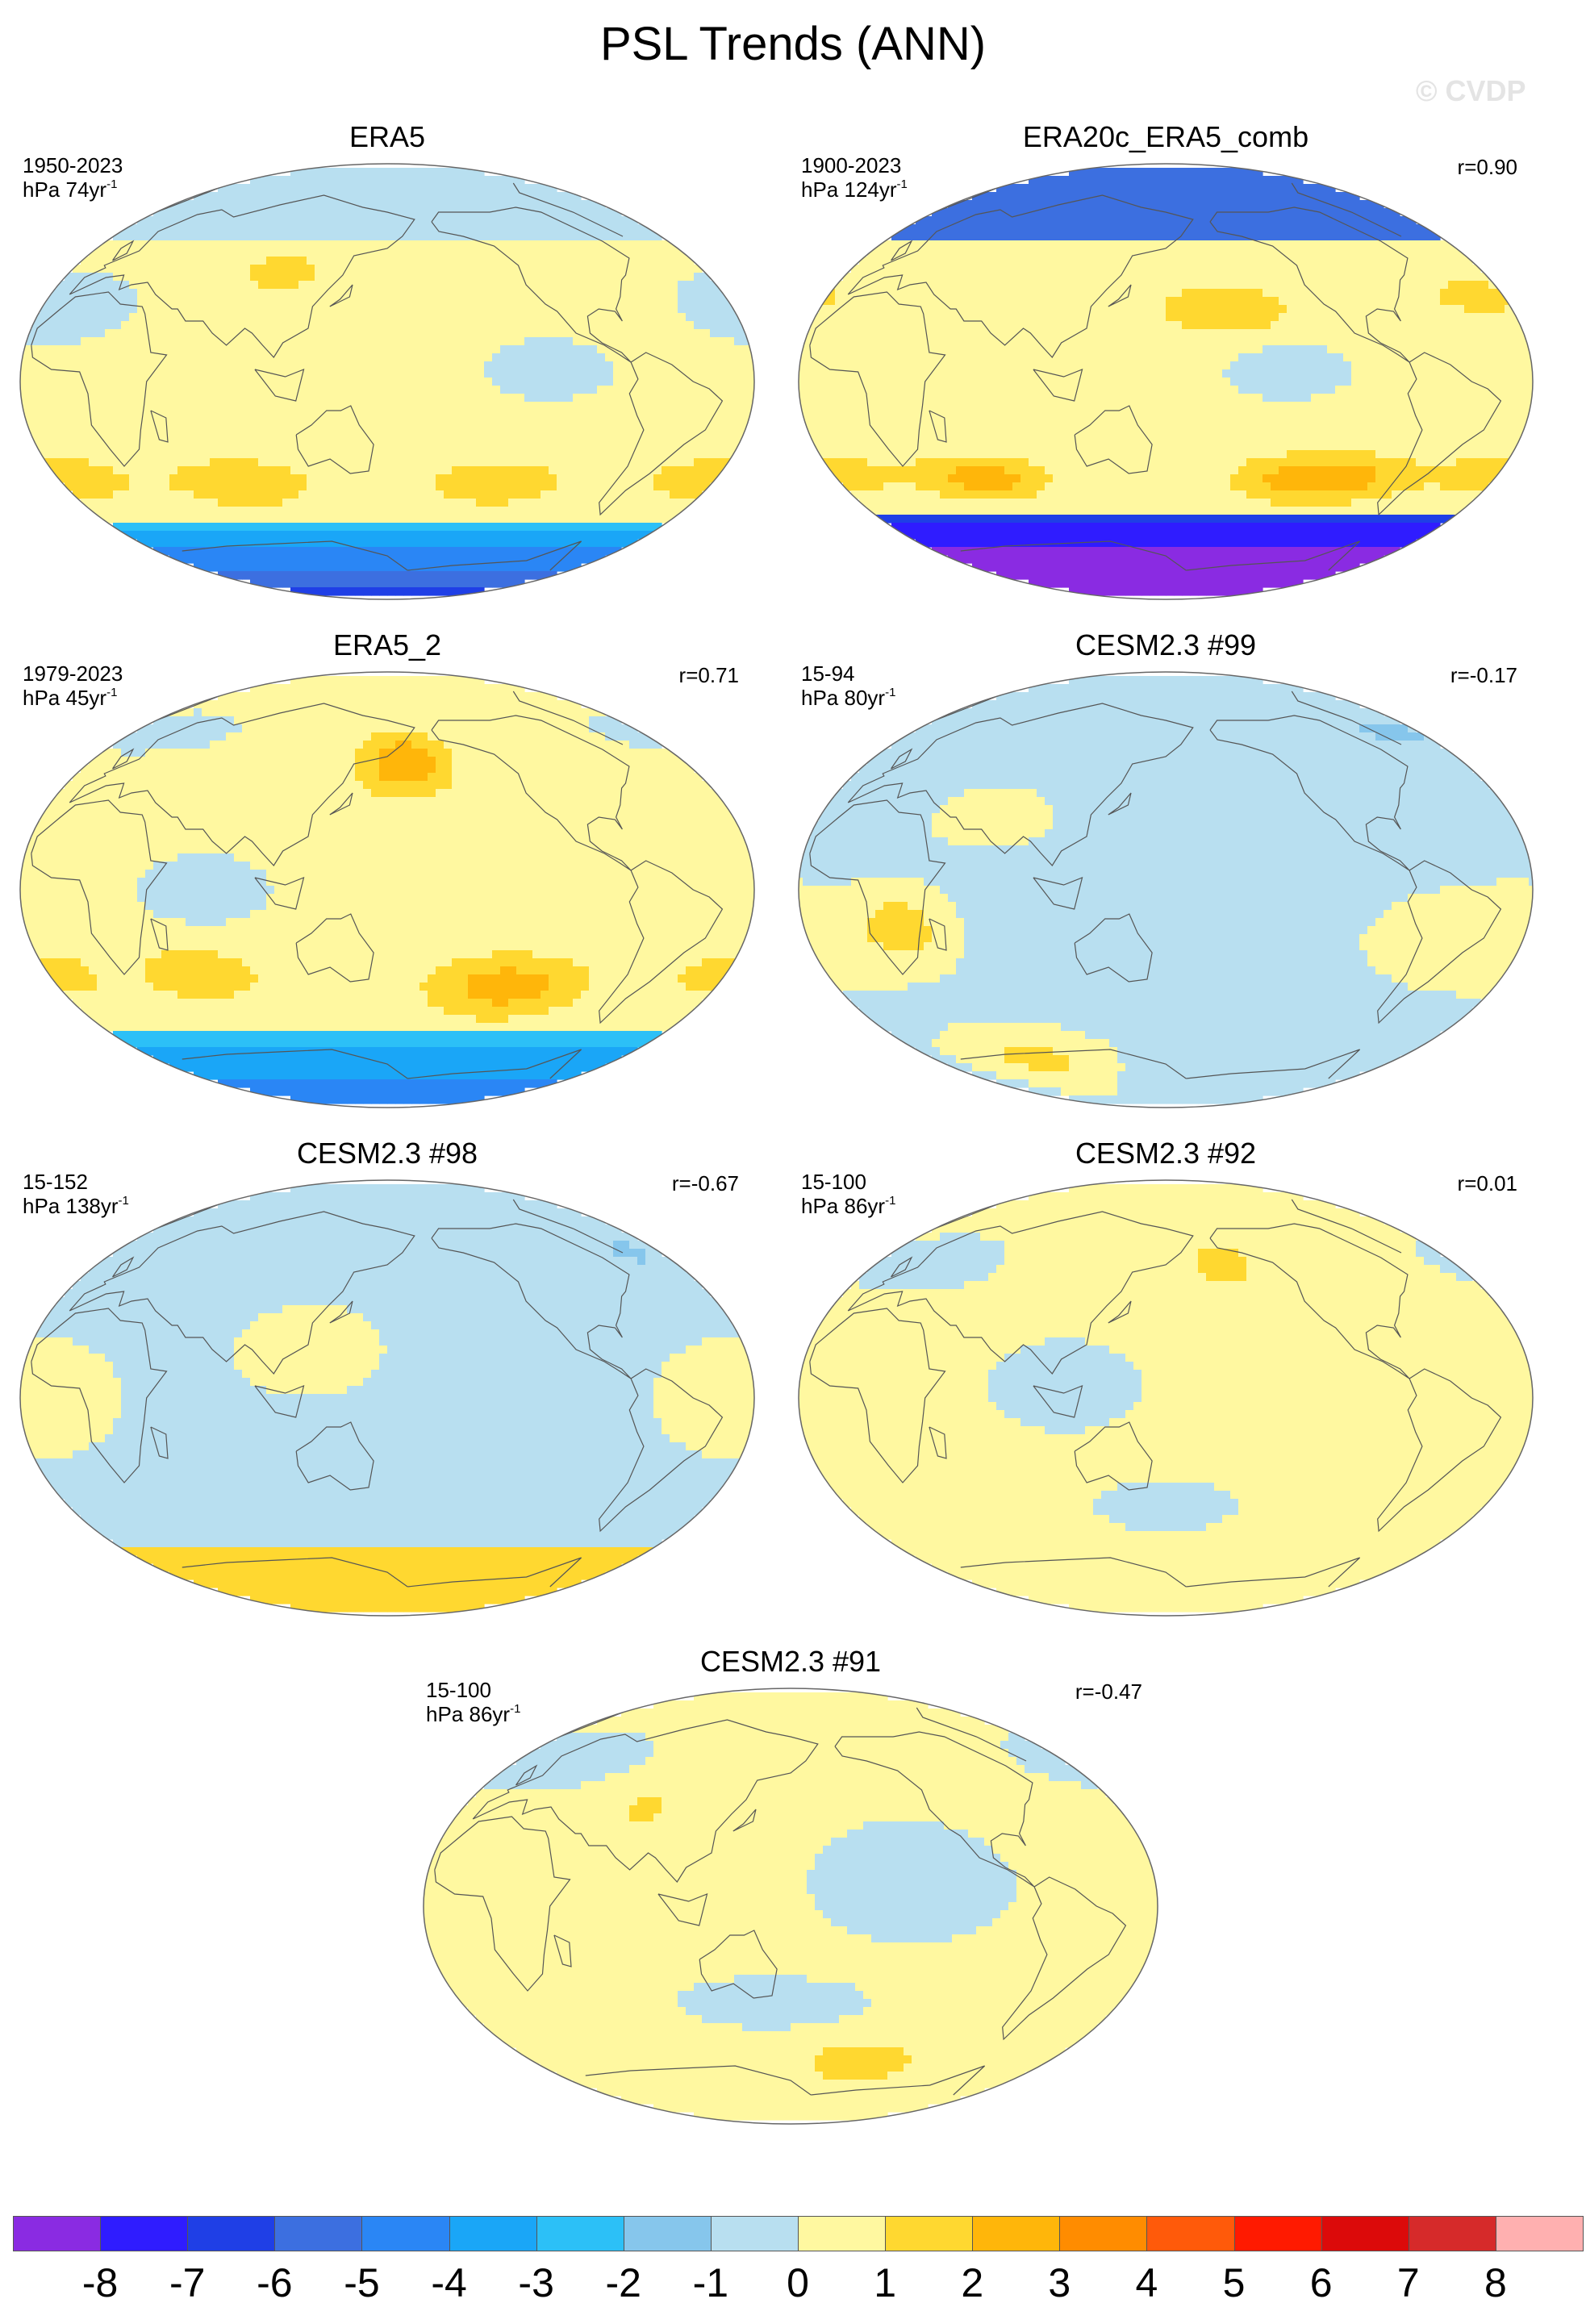 The image size is (1586, 2324). I want to click on panel-meta: 1900-2023 hPa 124yr-1, so click(855, 177).